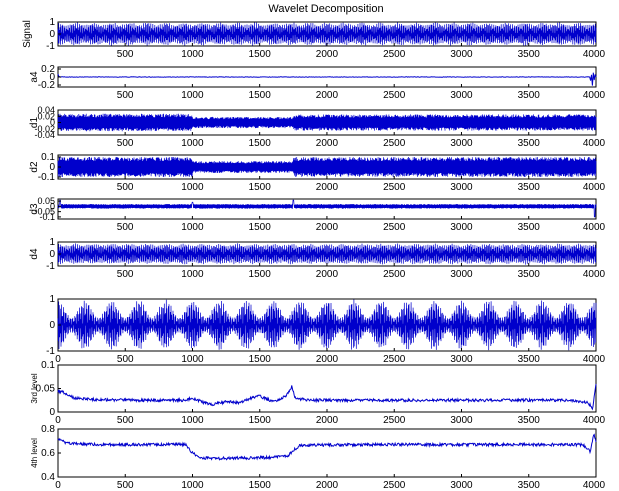  I want to click on y-axis-label-signal: Signal, so click(27, 34).